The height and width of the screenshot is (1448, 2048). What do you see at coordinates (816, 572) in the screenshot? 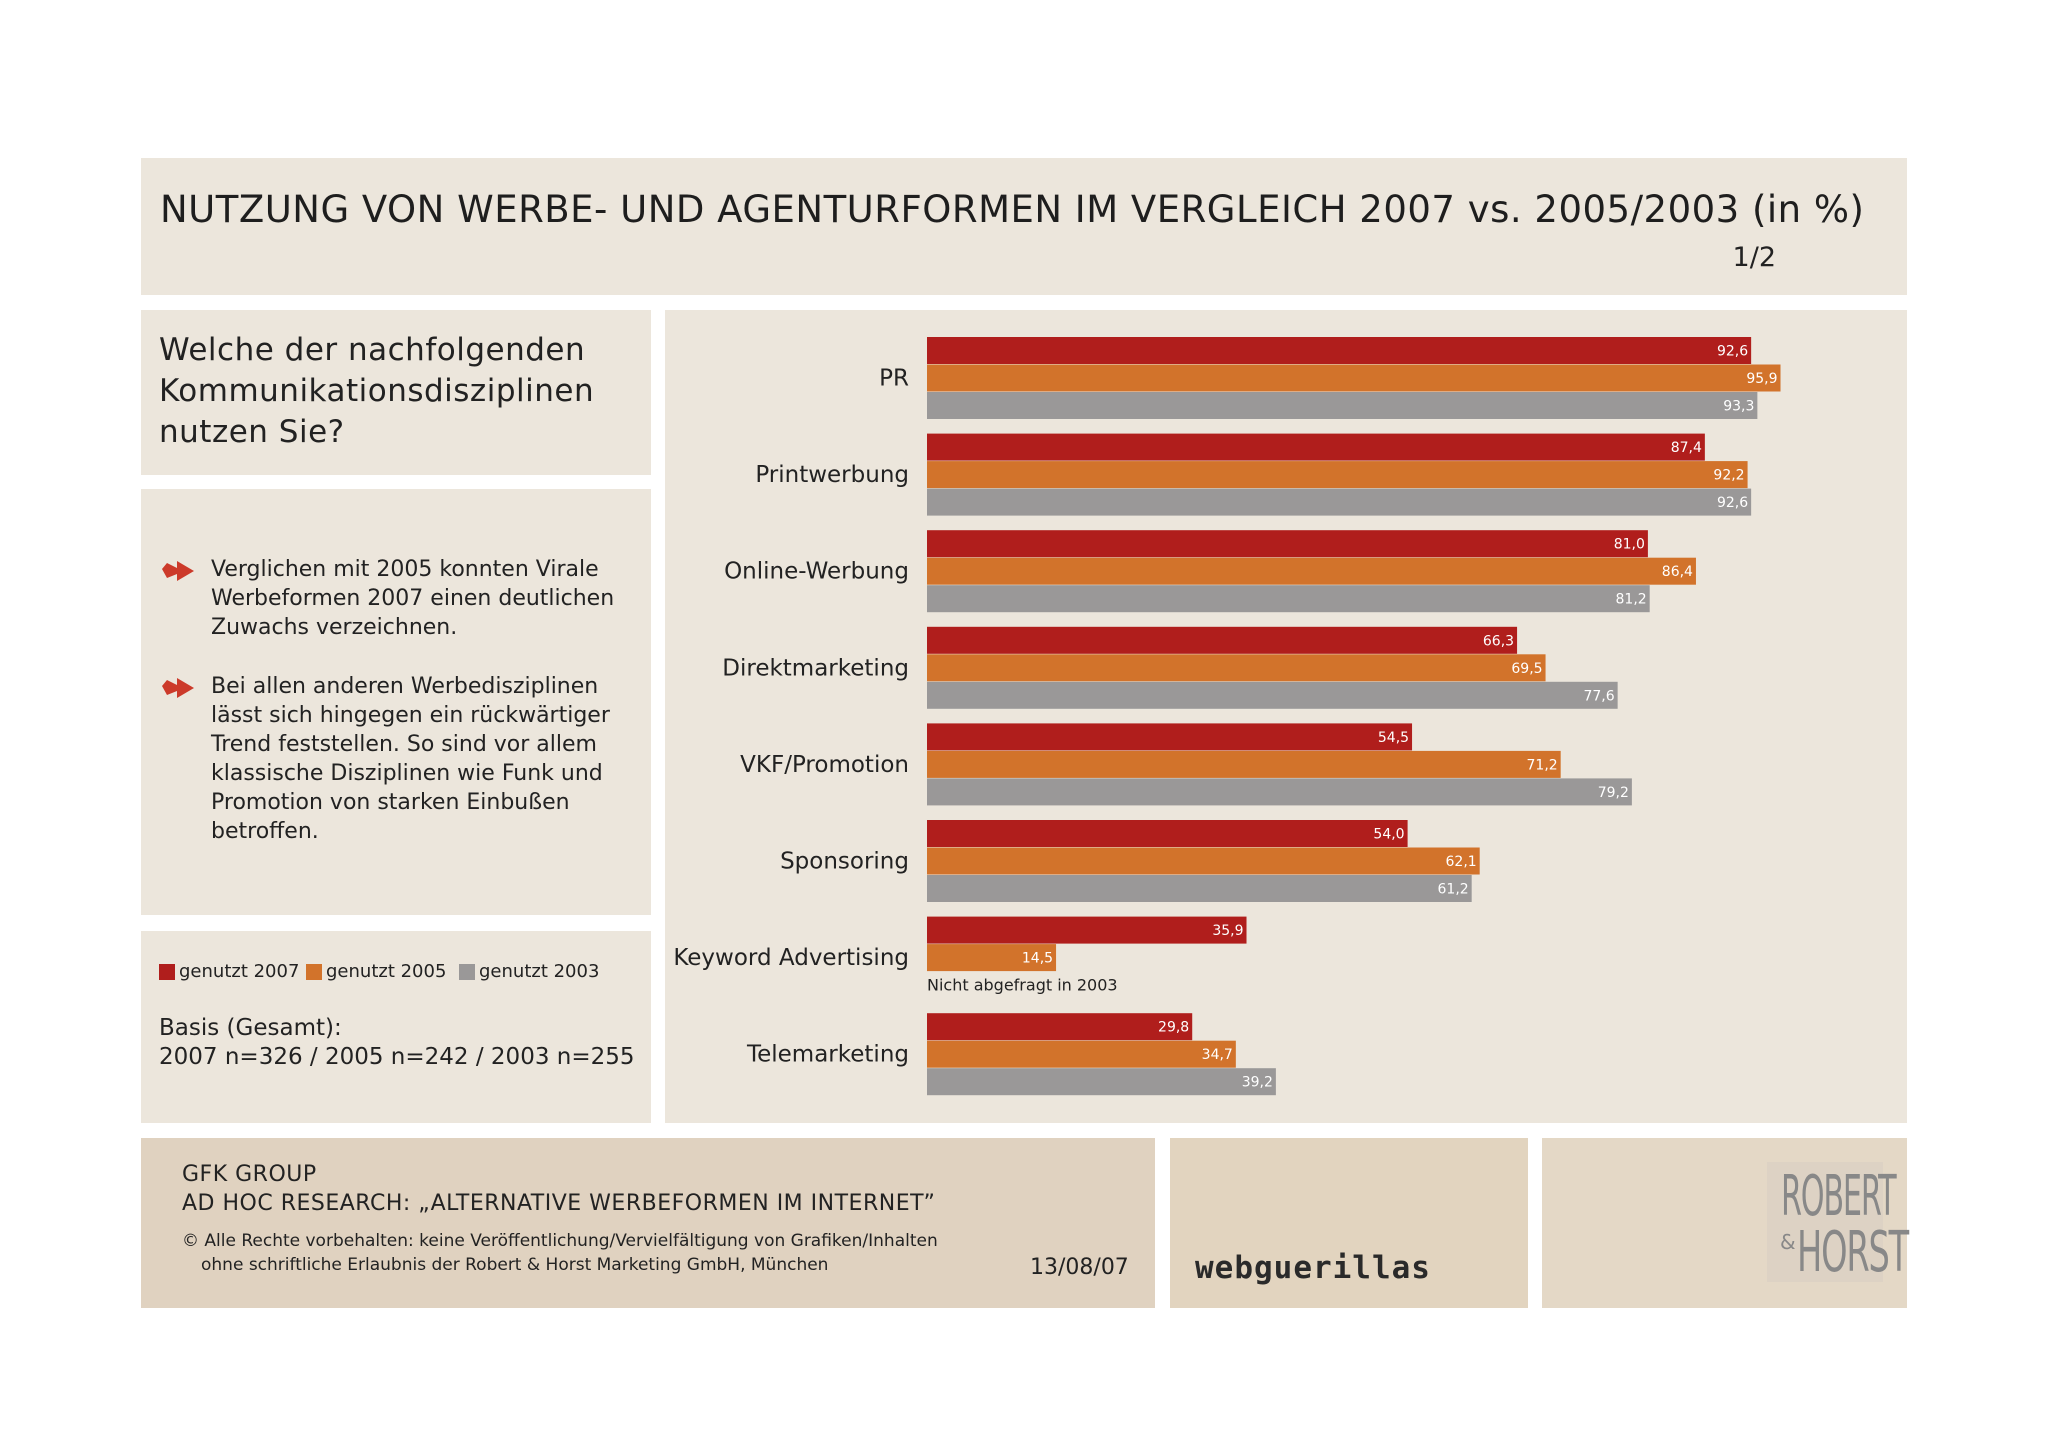
I see `category-label: Online-Werbung` at bounding box center [816, 572].